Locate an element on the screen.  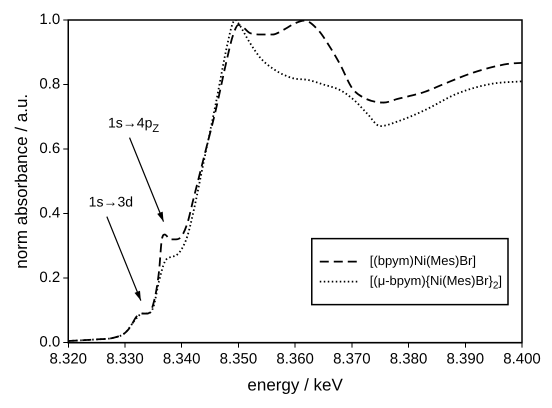
x-tick-label: 8.400 is located at coordinates (522, 359).